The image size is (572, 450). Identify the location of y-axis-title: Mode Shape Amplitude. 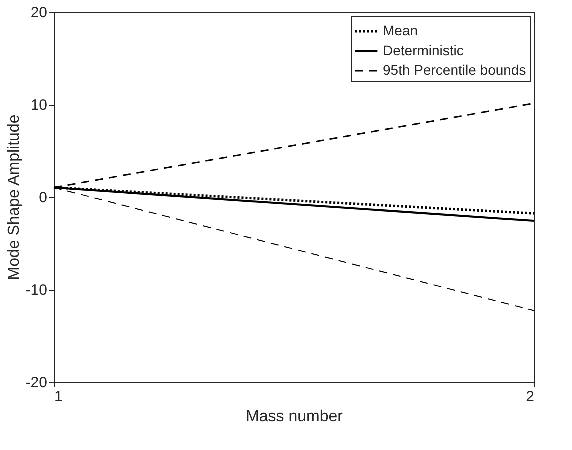
(14, 197).